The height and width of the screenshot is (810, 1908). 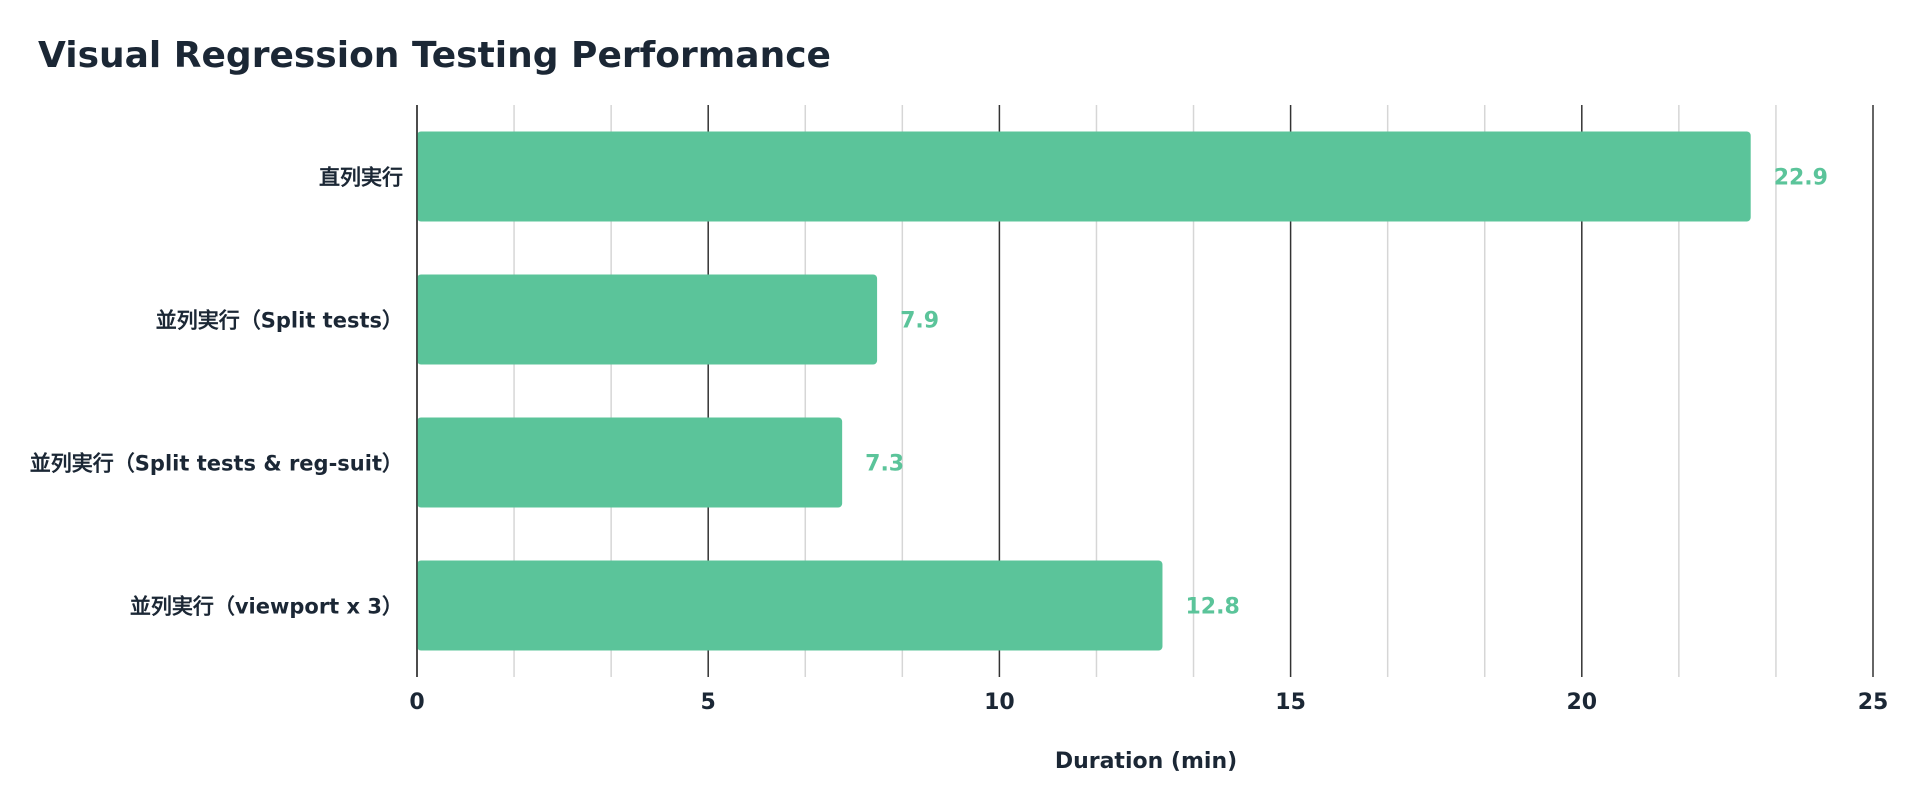 I want to click on category-label: 並列実行（viewport x 3）, so click(x=266, y=607).